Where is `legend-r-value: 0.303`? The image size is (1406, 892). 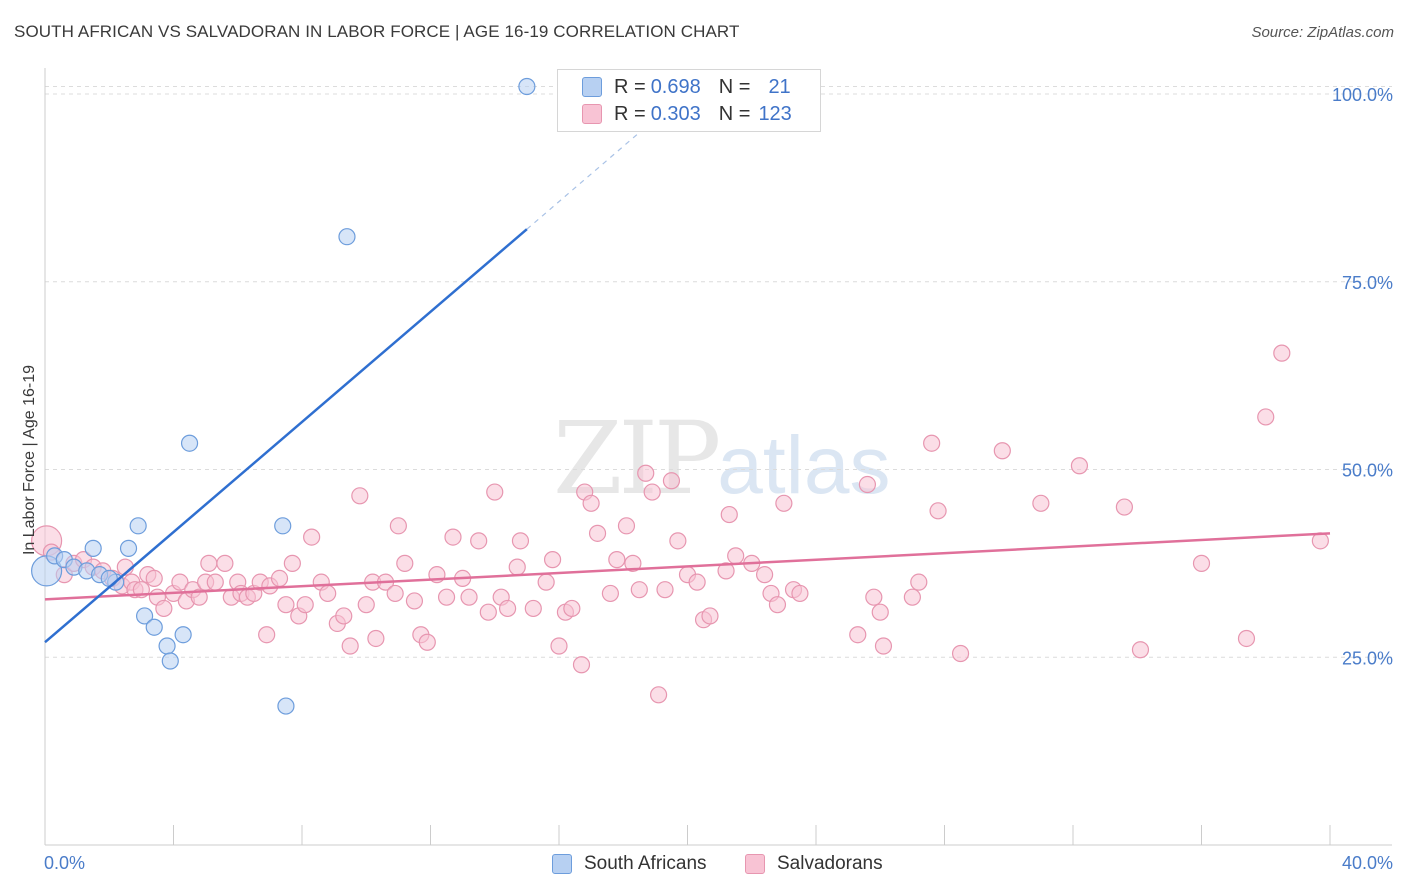 legend-r-value: 0.303 is located at coordinates (675, 113).